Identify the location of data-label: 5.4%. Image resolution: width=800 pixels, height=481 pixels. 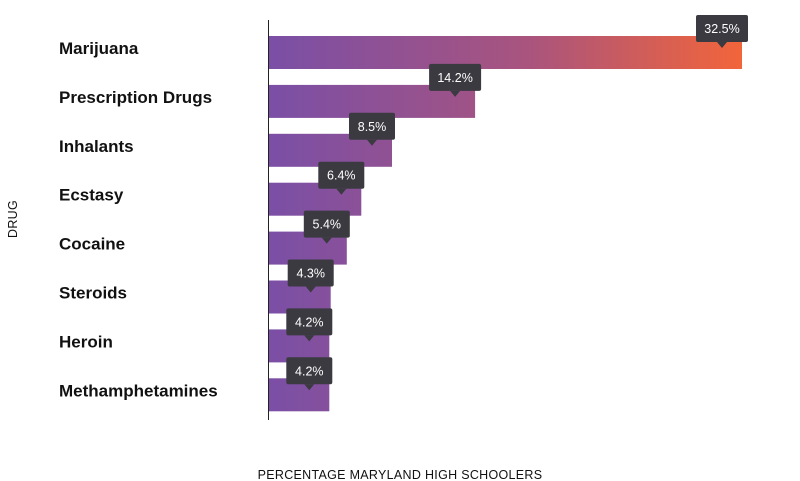
(327, 225).